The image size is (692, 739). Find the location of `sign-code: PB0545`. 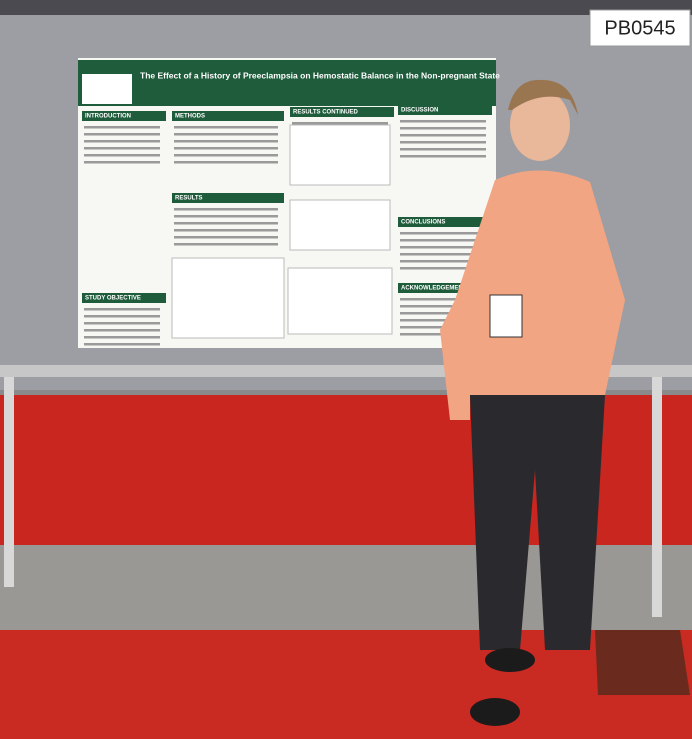

sign-code: PB0545 is located at coordinates (639, 28).